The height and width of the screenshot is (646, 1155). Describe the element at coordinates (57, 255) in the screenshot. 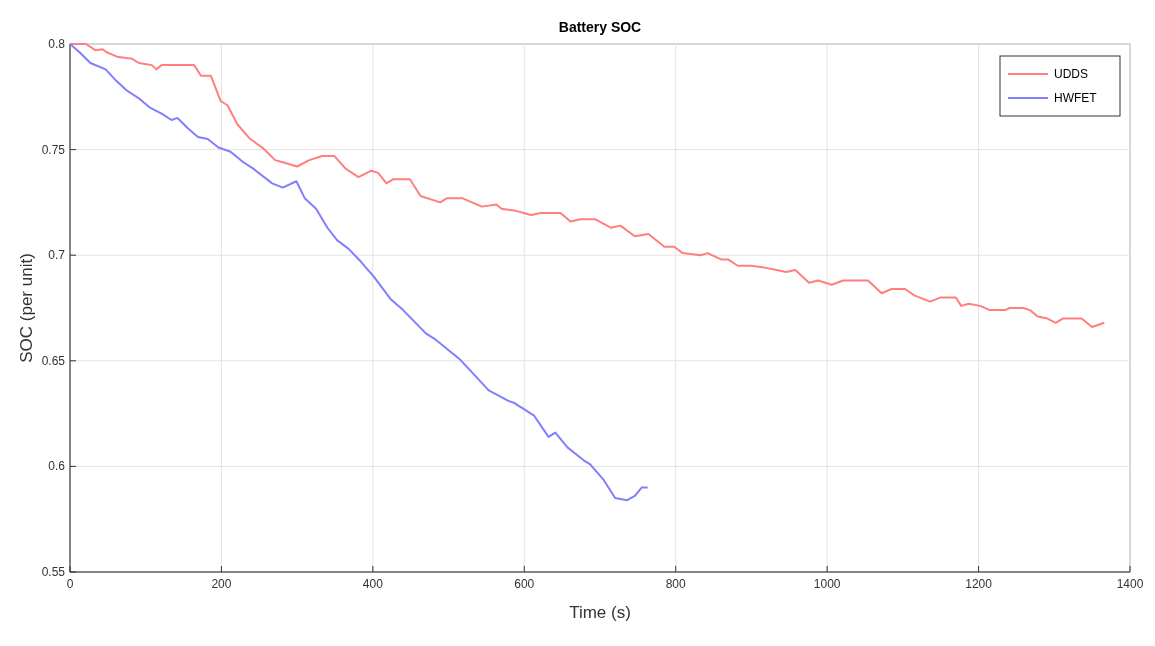

I see `y-tick-label: 0.7` at that location.